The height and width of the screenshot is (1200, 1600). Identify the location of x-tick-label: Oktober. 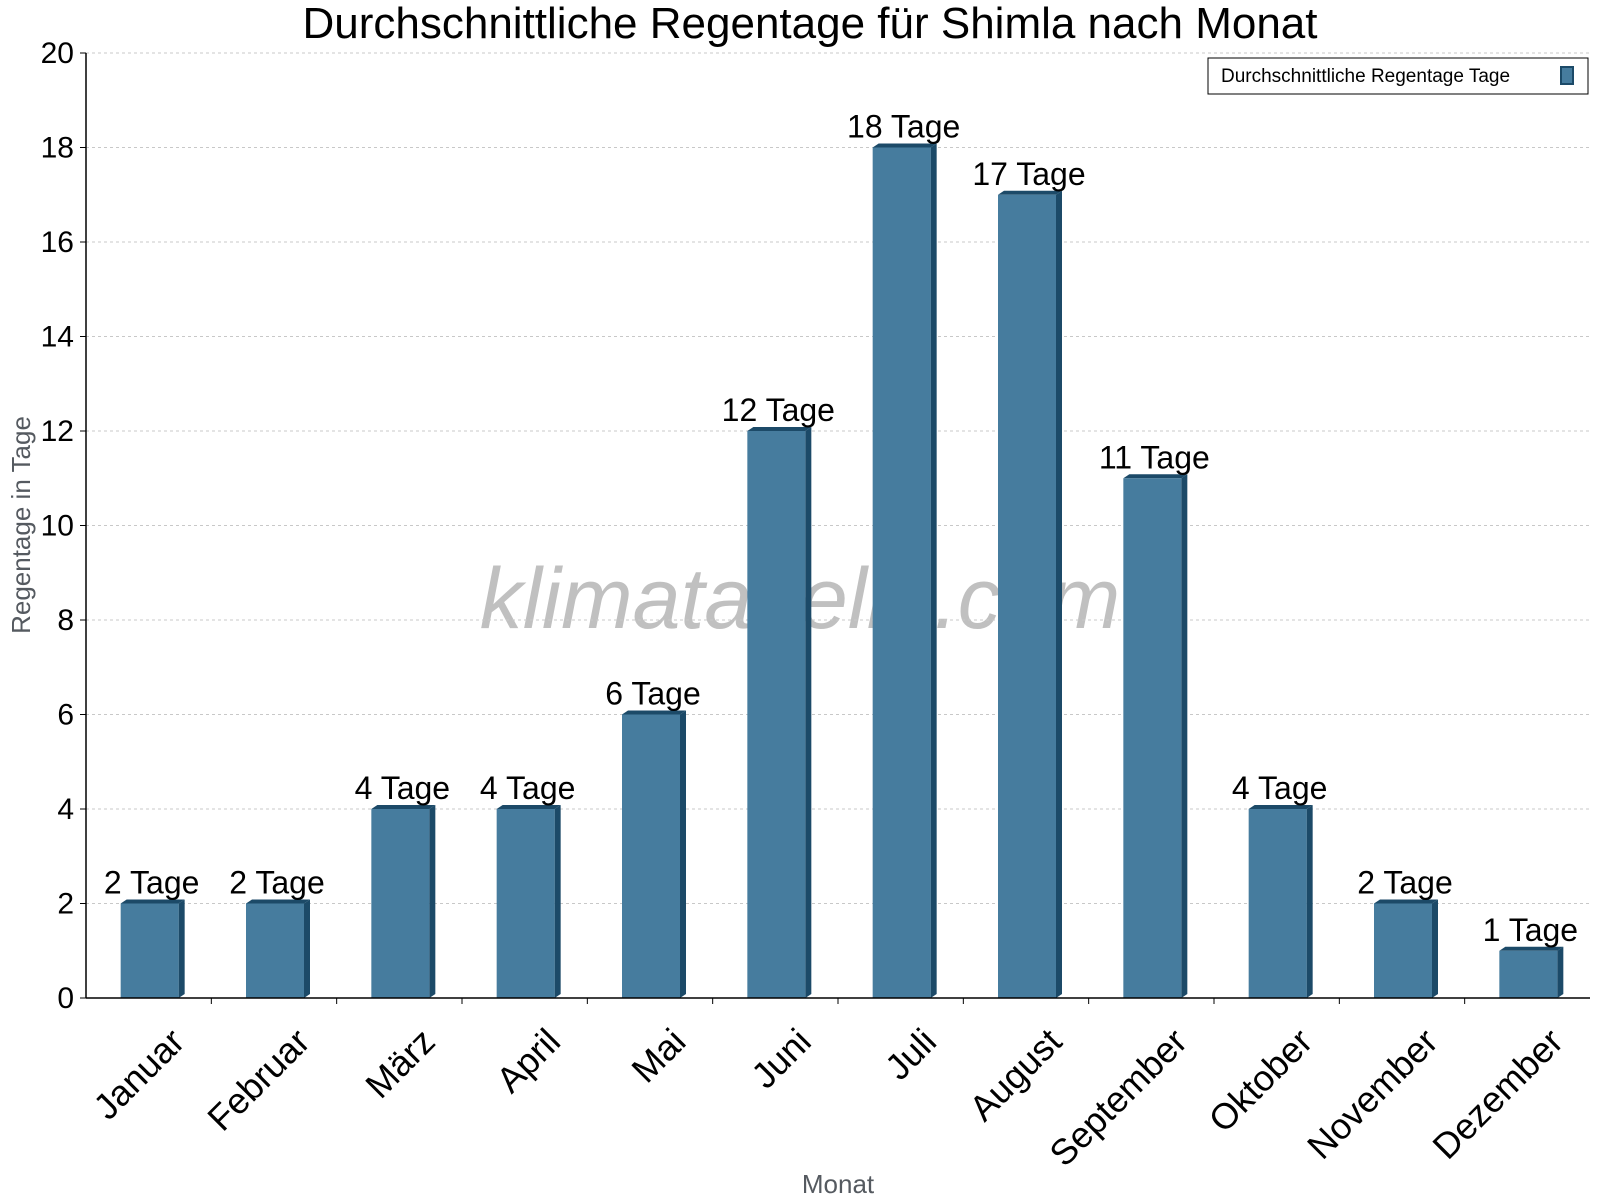
(1261, 1080).